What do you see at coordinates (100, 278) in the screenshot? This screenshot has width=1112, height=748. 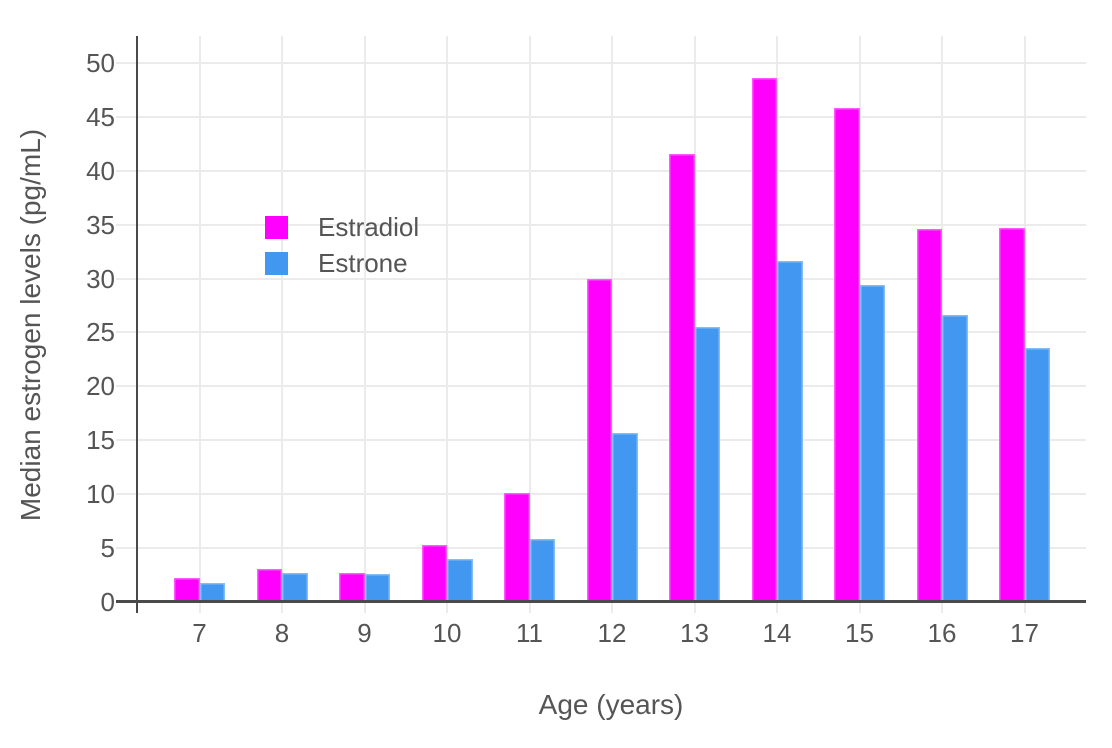 I see `y-tick-label: 30` at bounding box center [100, 278].